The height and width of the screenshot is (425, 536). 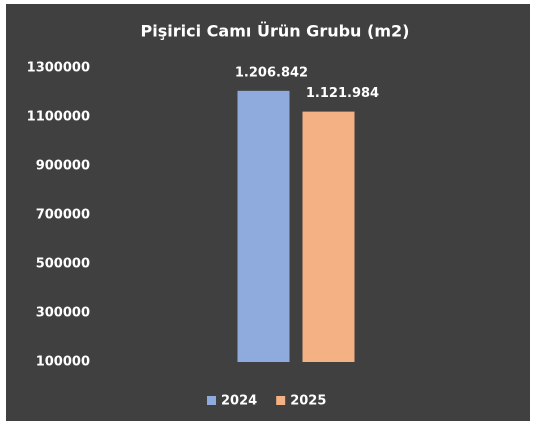 I want to click on y-tick-label: 100000, so click(x=63, y=362).